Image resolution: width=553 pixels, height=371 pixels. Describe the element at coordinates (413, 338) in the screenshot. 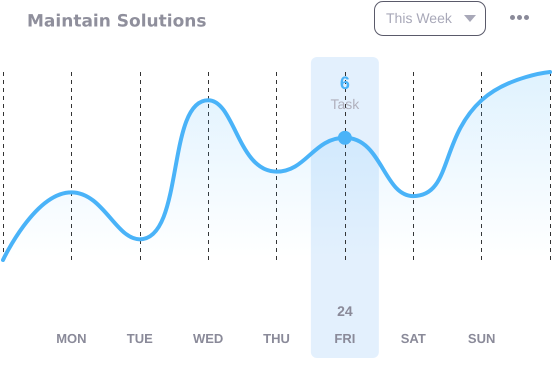

I see `x-tick-label: SAT` at that location.